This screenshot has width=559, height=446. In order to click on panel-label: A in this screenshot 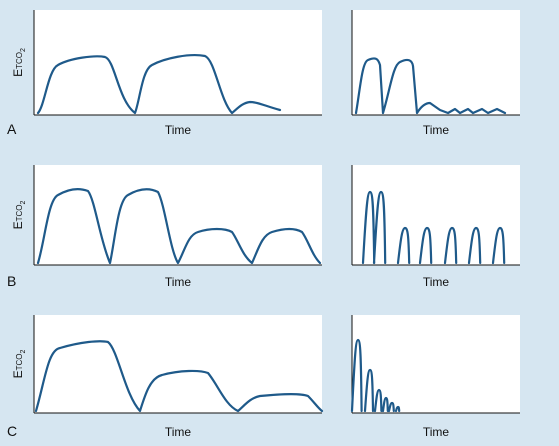, I will do `click(12, 129)`.